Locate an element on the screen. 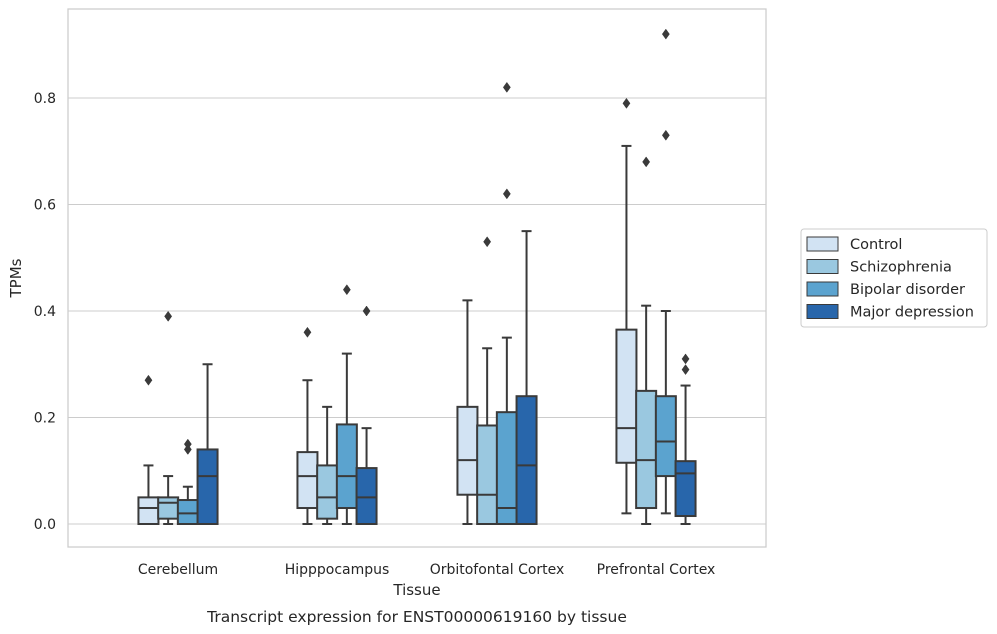  x-tick-label: Hipppocampus is located at coordinates (337, 570).